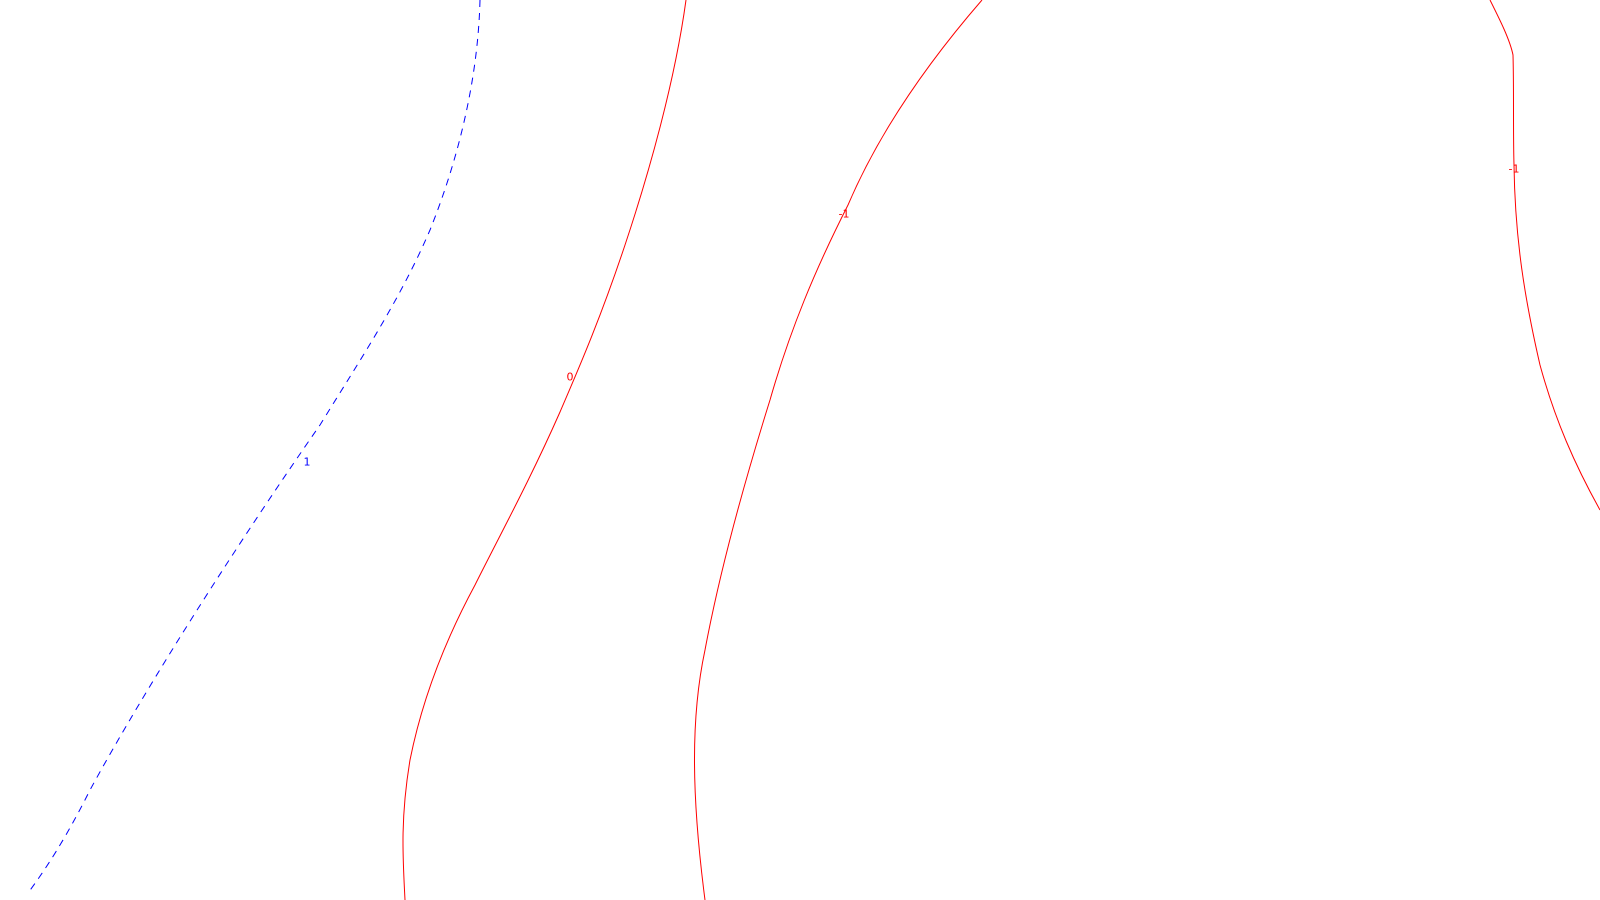 Image resolution: width=1600 pixels, height=900 pixels. I want to click on contour-label-minus1-right: -1, so click(1514, 169).